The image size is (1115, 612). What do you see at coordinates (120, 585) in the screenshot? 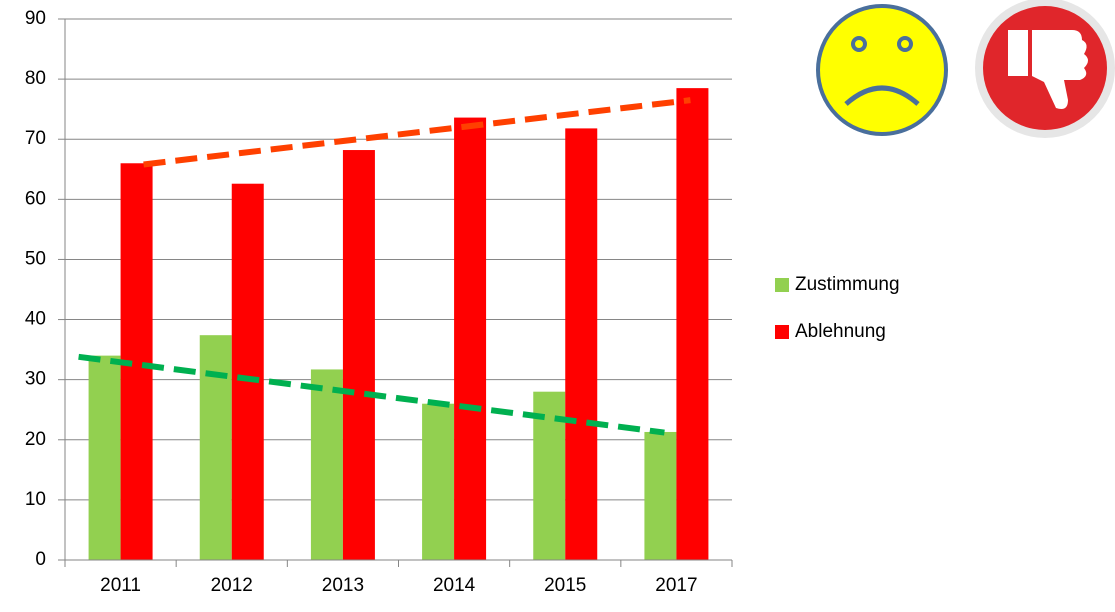
I see `x-tick-label: 2011` at bounding box center [120, 585].